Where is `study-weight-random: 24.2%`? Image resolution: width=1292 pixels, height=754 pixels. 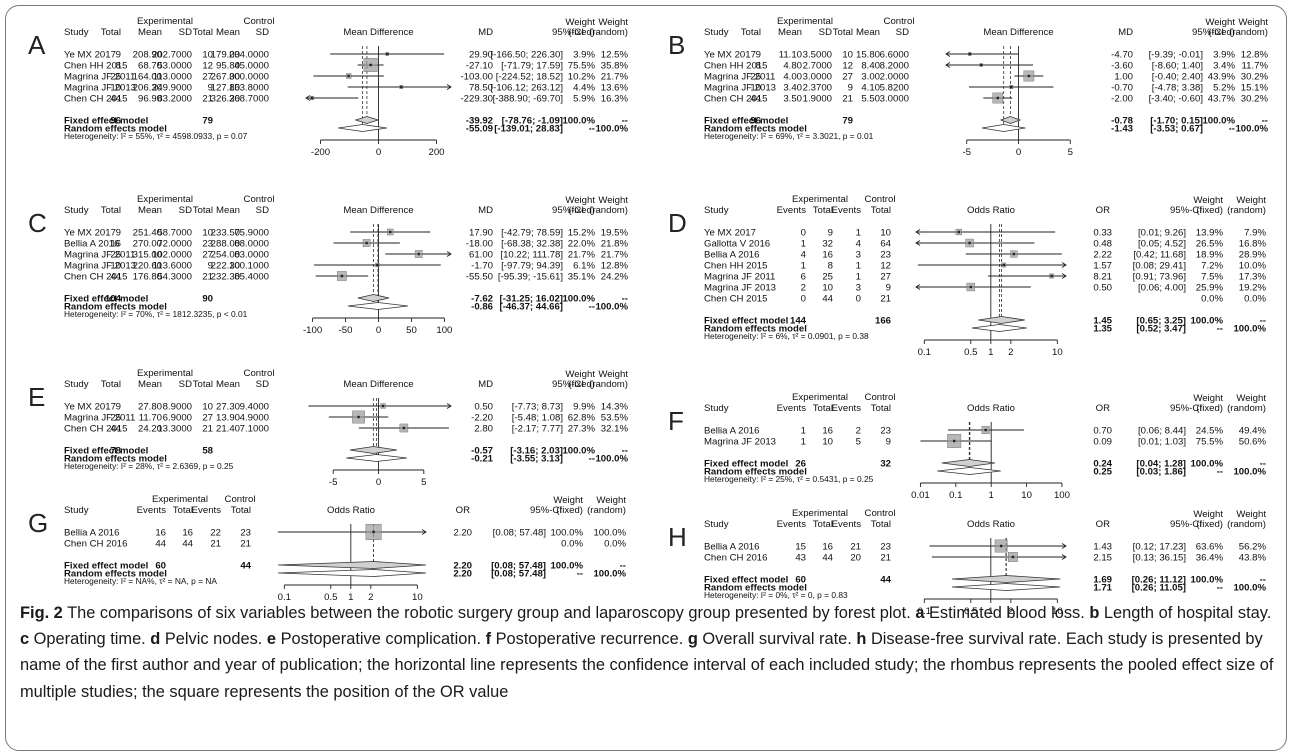 study-weight-random: 24.2% is located at coordinates (615, 277).